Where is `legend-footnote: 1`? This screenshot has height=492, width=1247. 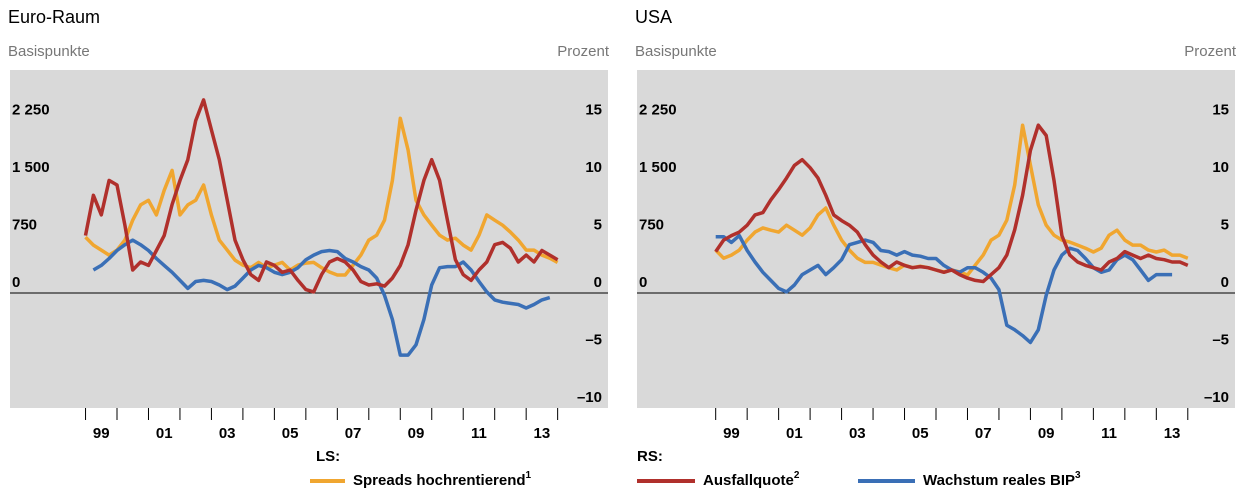 legend-footnote: 1 is located at coordinates (529, 475).